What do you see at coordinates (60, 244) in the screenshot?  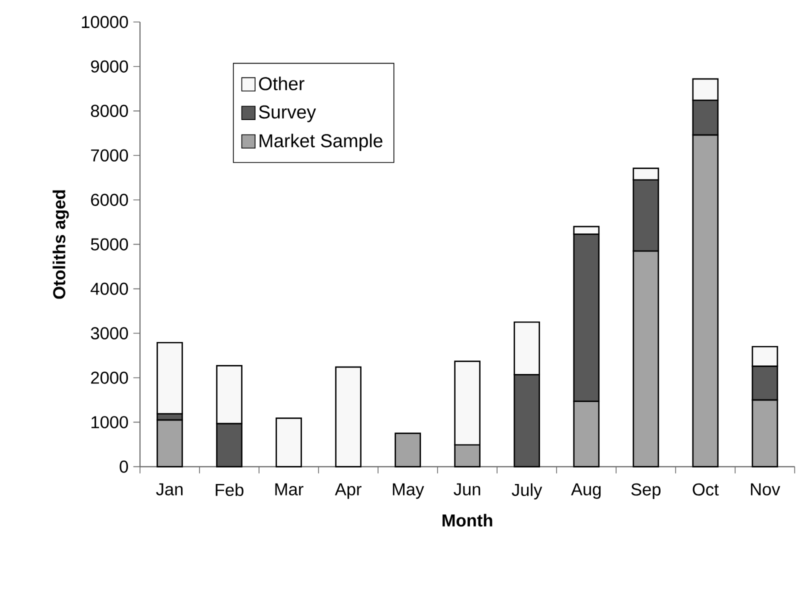 I see `y-axis-title: Otoliths aged` at bounding box center [60, 244].